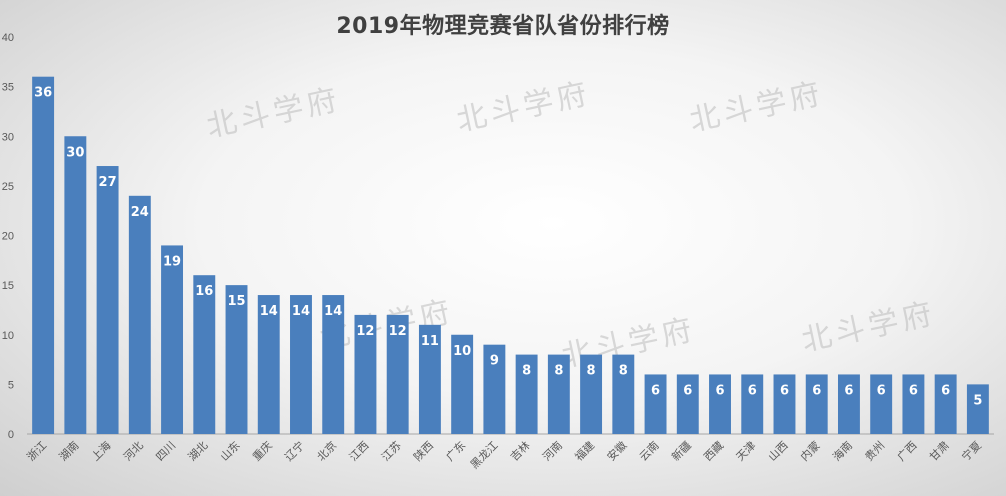 The height and width of the screenshot is (496, 1006). What do you see at coordinates (11, 385) in the screenshot?
I see `y-tick-label: 5` at bounding box center [11, 385].